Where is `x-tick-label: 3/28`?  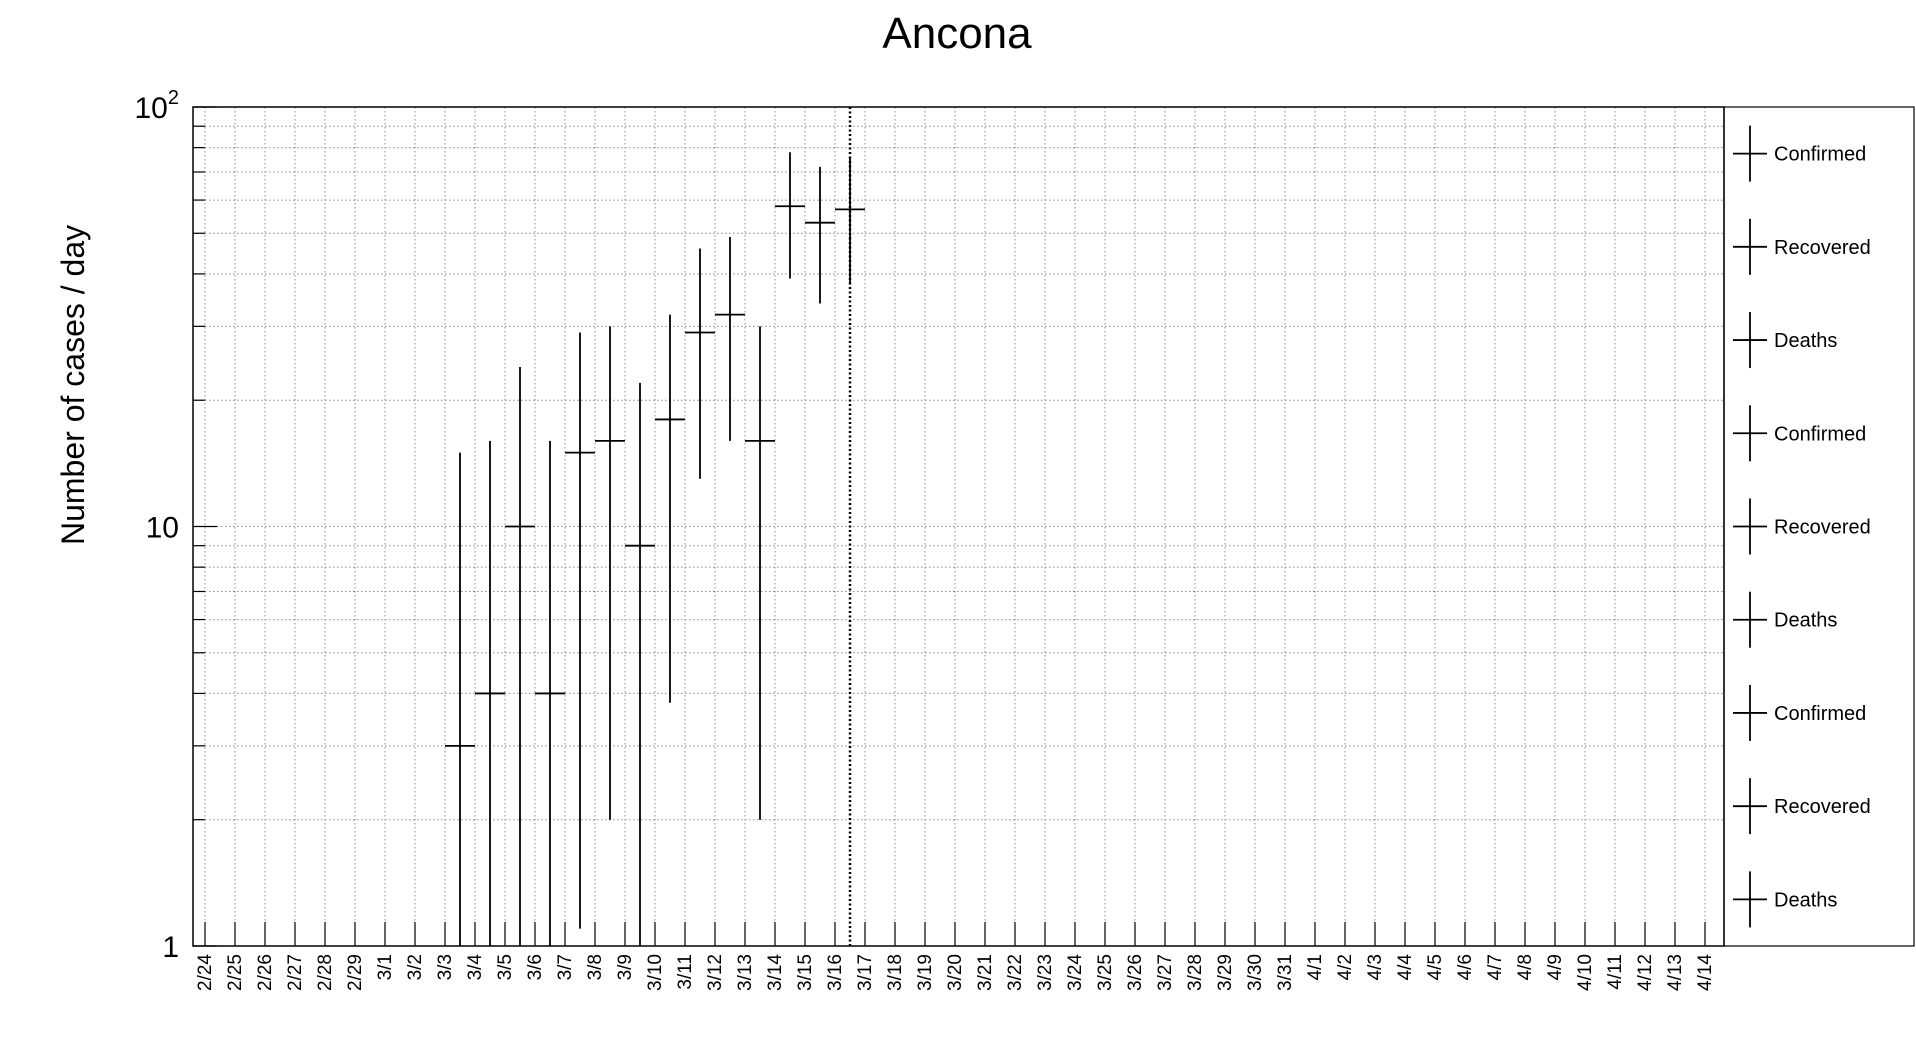 x-tick-label: 3/28 is located at coordinates (1195, 972).